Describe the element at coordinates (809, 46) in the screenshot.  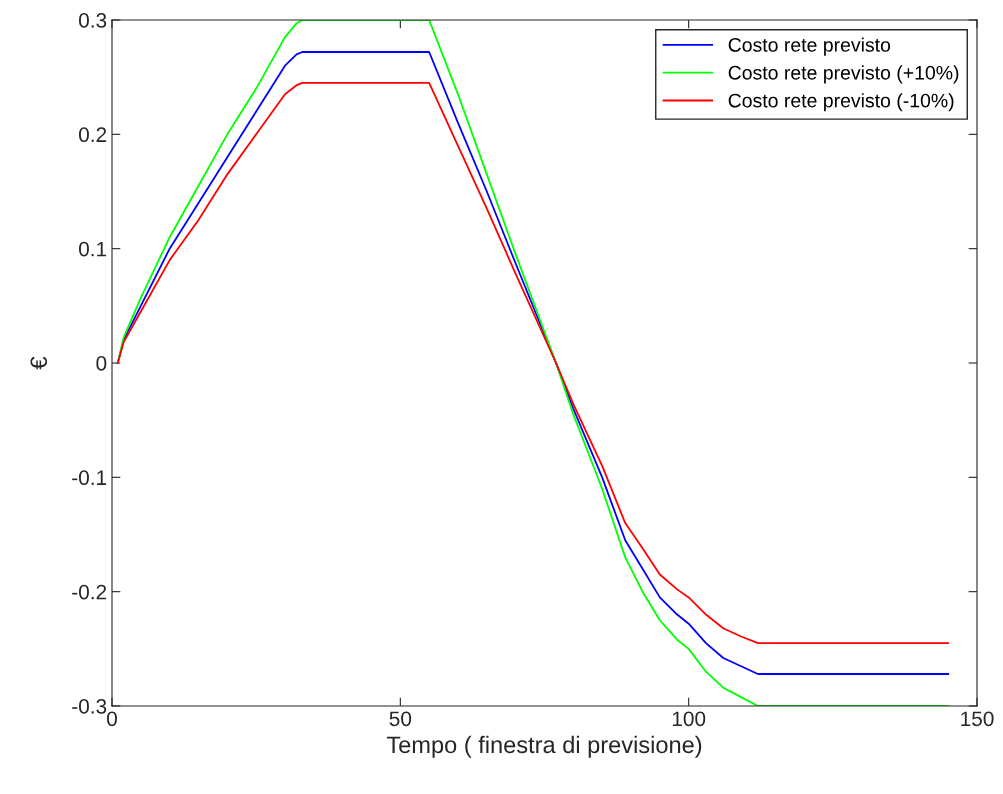
I see `legend-label: Costo rete previsto` at that location.